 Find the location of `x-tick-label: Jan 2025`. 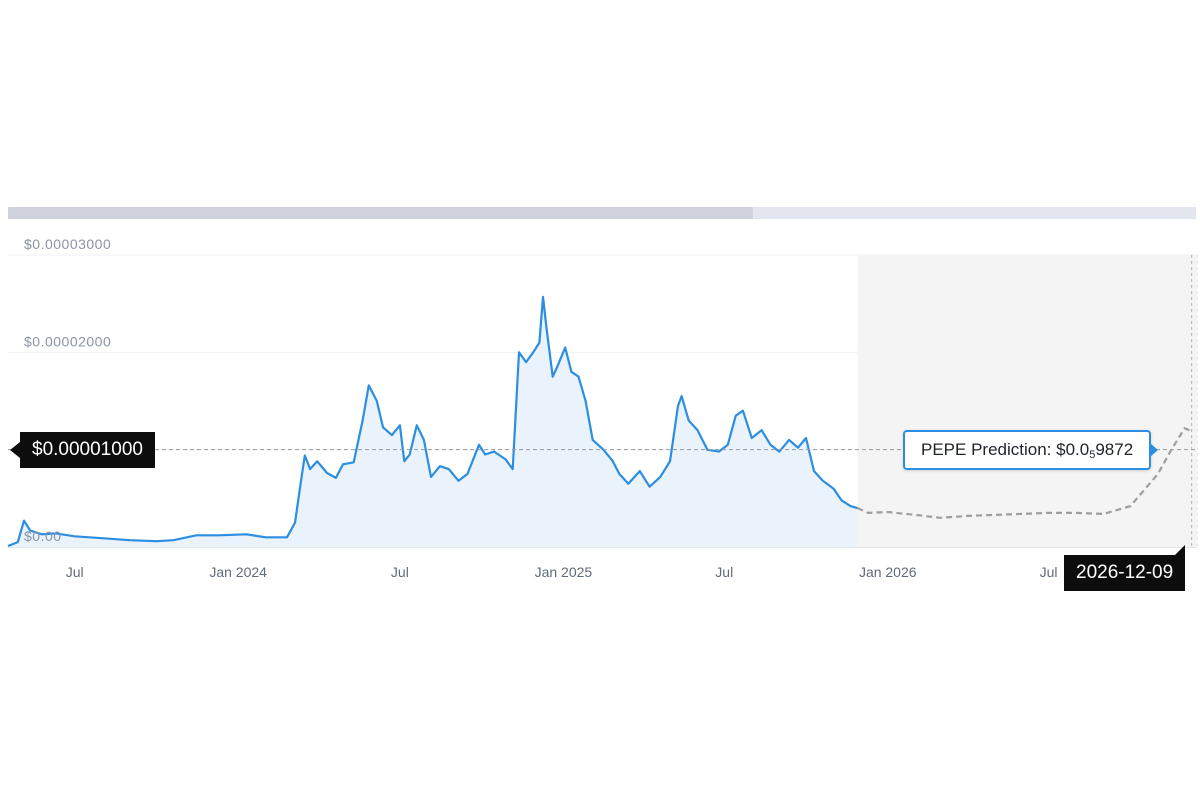

x-tick-label: Jan 2025 is located at coordinates (564, 572).